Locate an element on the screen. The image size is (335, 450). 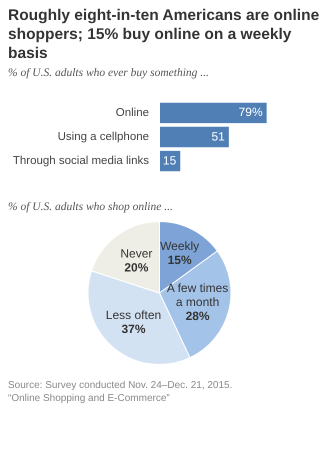
y-tick-label: Online is located at coordinates (132, 113).